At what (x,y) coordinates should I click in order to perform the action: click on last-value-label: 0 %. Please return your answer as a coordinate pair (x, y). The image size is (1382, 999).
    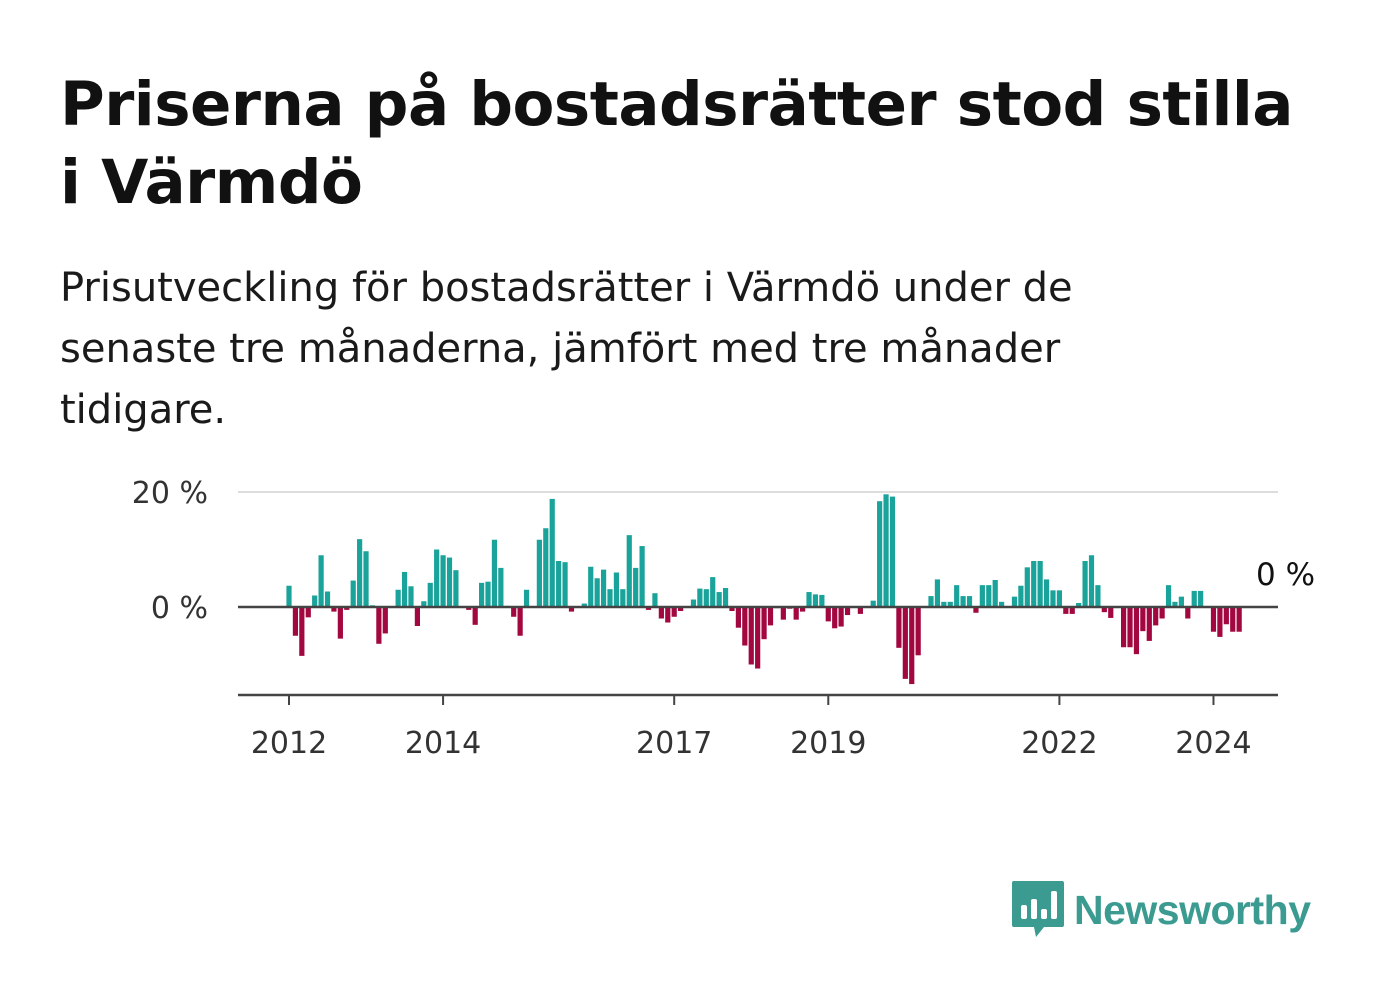
    Looking at the image, I should click on (1285, 575).